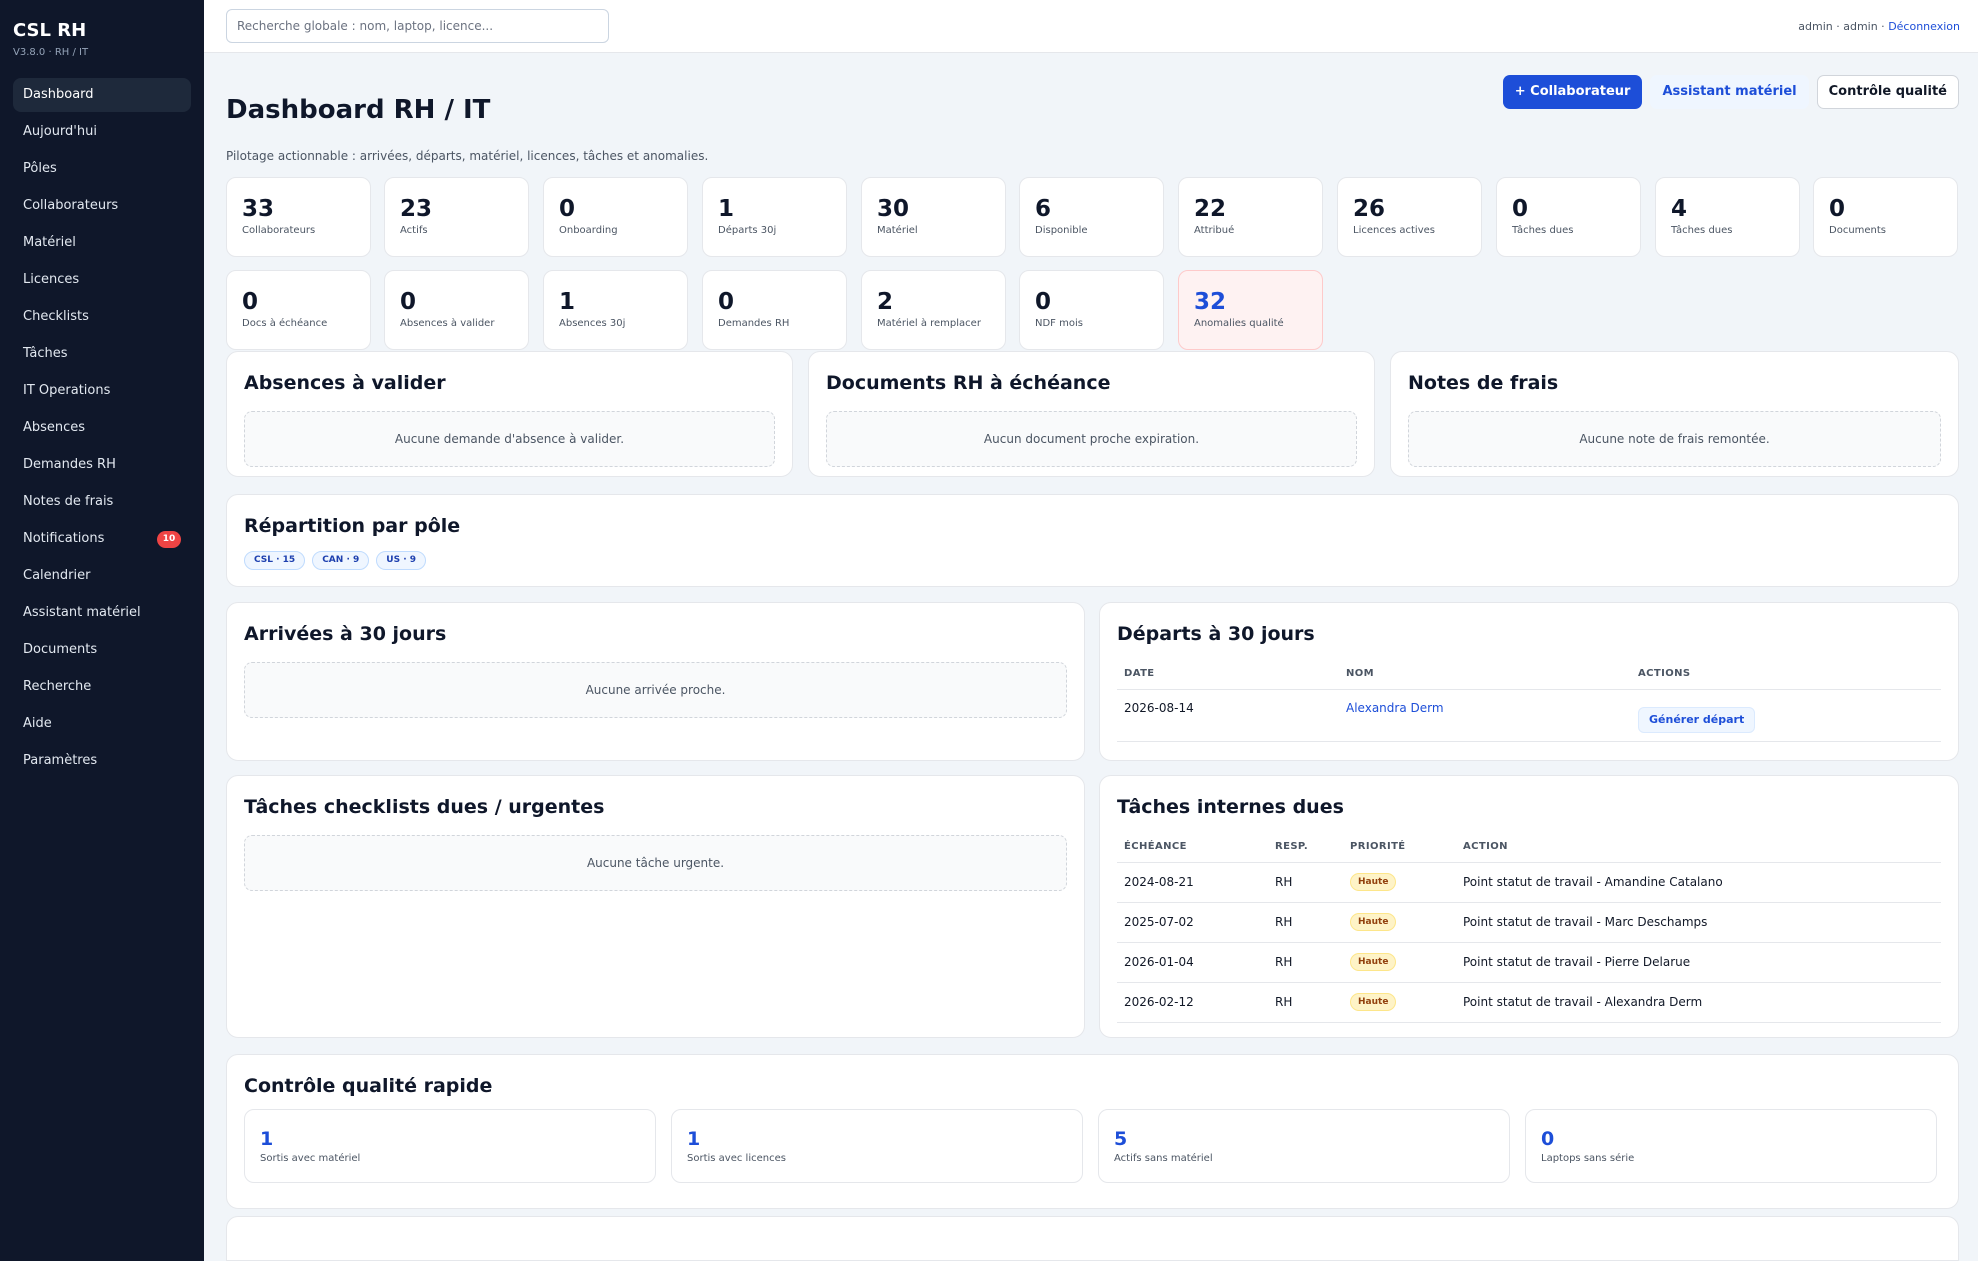  I want to click on panel-title: Absences à valider, so click(345, 383).